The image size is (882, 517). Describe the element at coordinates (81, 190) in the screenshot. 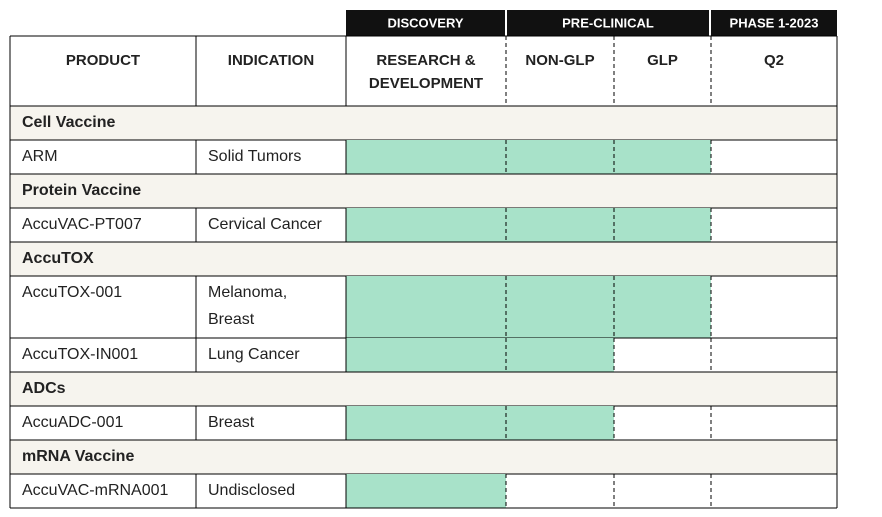

I see `section-title: Protein Vaccine` at that location.